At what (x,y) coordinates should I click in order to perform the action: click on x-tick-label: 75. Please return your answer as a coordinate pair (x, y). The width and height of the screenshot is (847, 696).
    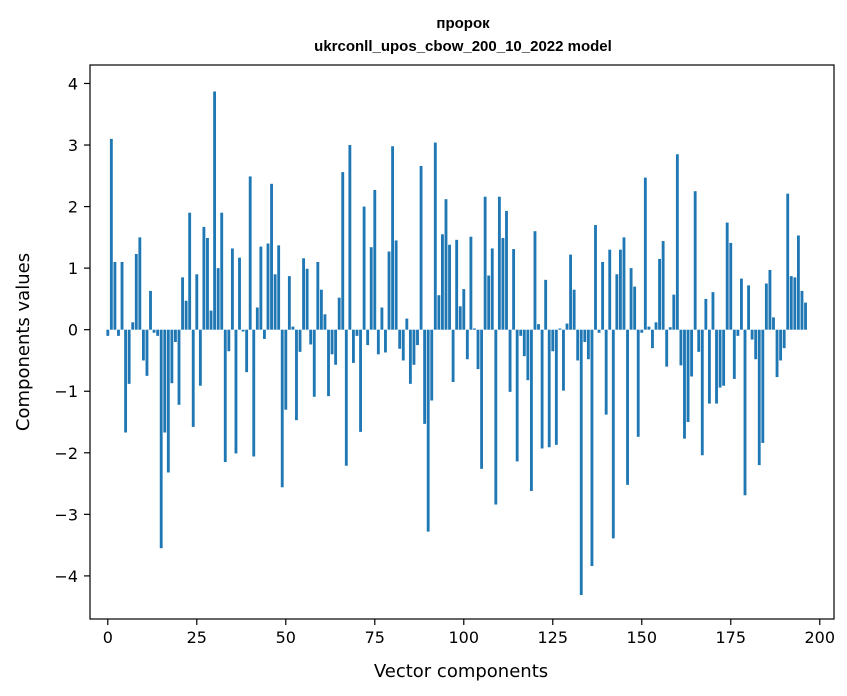
    Looking at the image, I should click on (375, 637).